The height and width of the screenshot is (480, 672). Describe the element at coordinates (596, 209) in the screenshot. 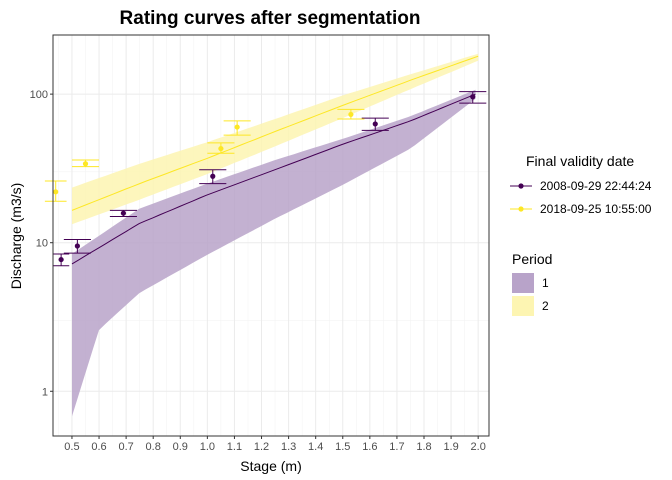

I see `legend-line-label: 2018-09-25 10:55:00` at that location.